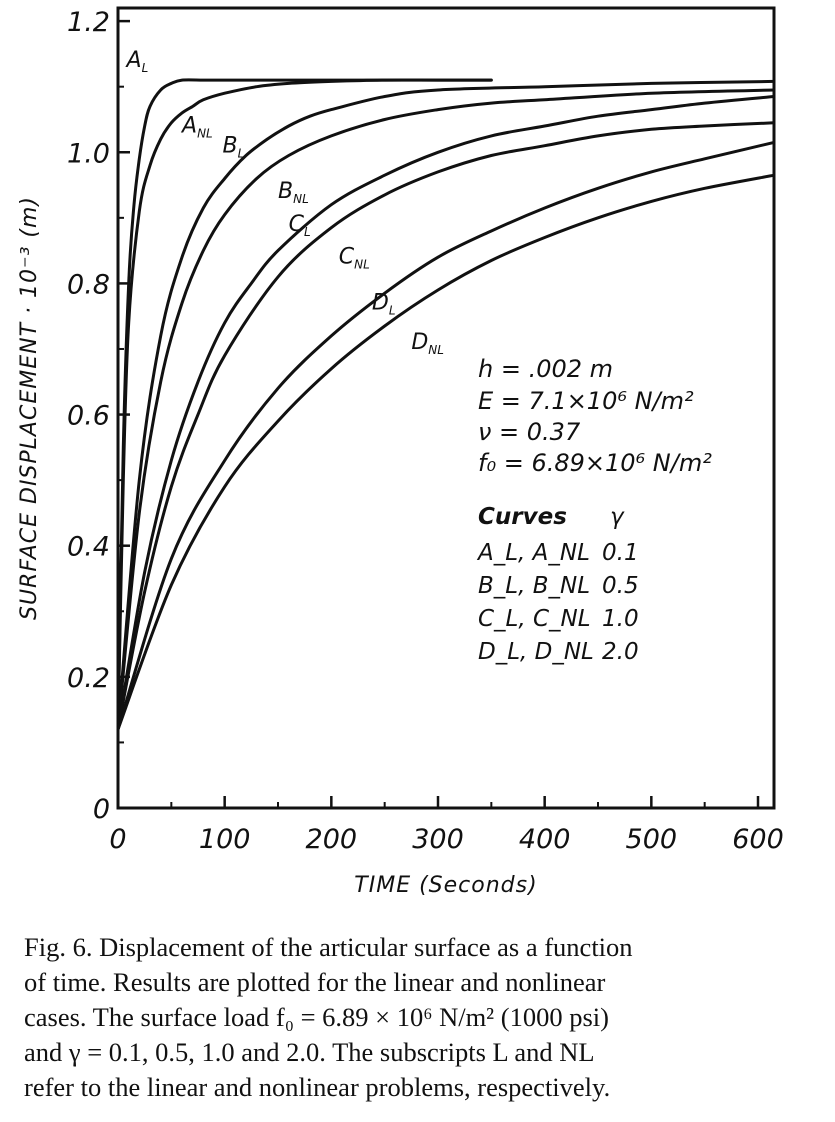  I want to click on param-h: h = .002 m, so click(545, 369).